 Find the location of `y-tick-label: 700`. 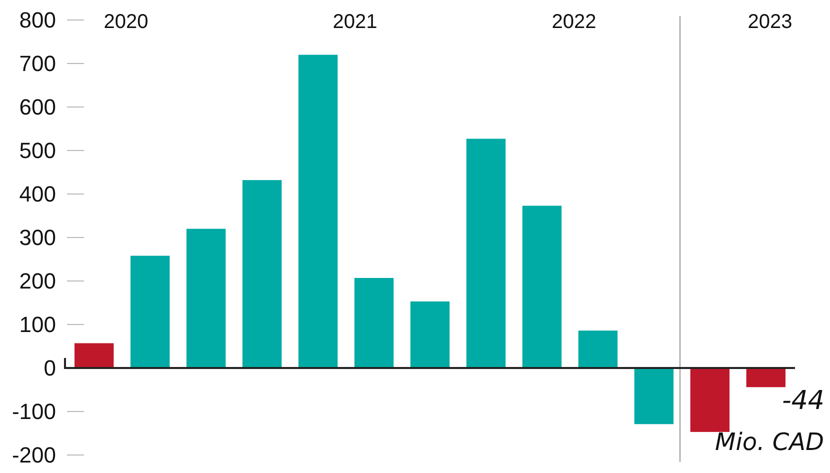

y-tick-label: 700 is located at coordinates (37, 63).